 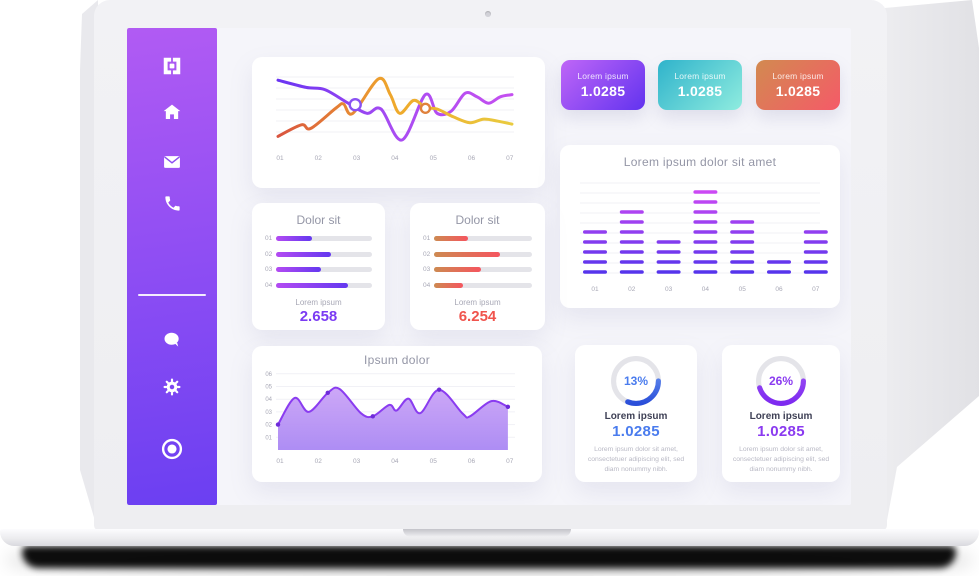 What do you see at coordinates (477, 316) in the screenshot?
I see `progress-footer-value: 6.254` at bounding box center [477, 316].